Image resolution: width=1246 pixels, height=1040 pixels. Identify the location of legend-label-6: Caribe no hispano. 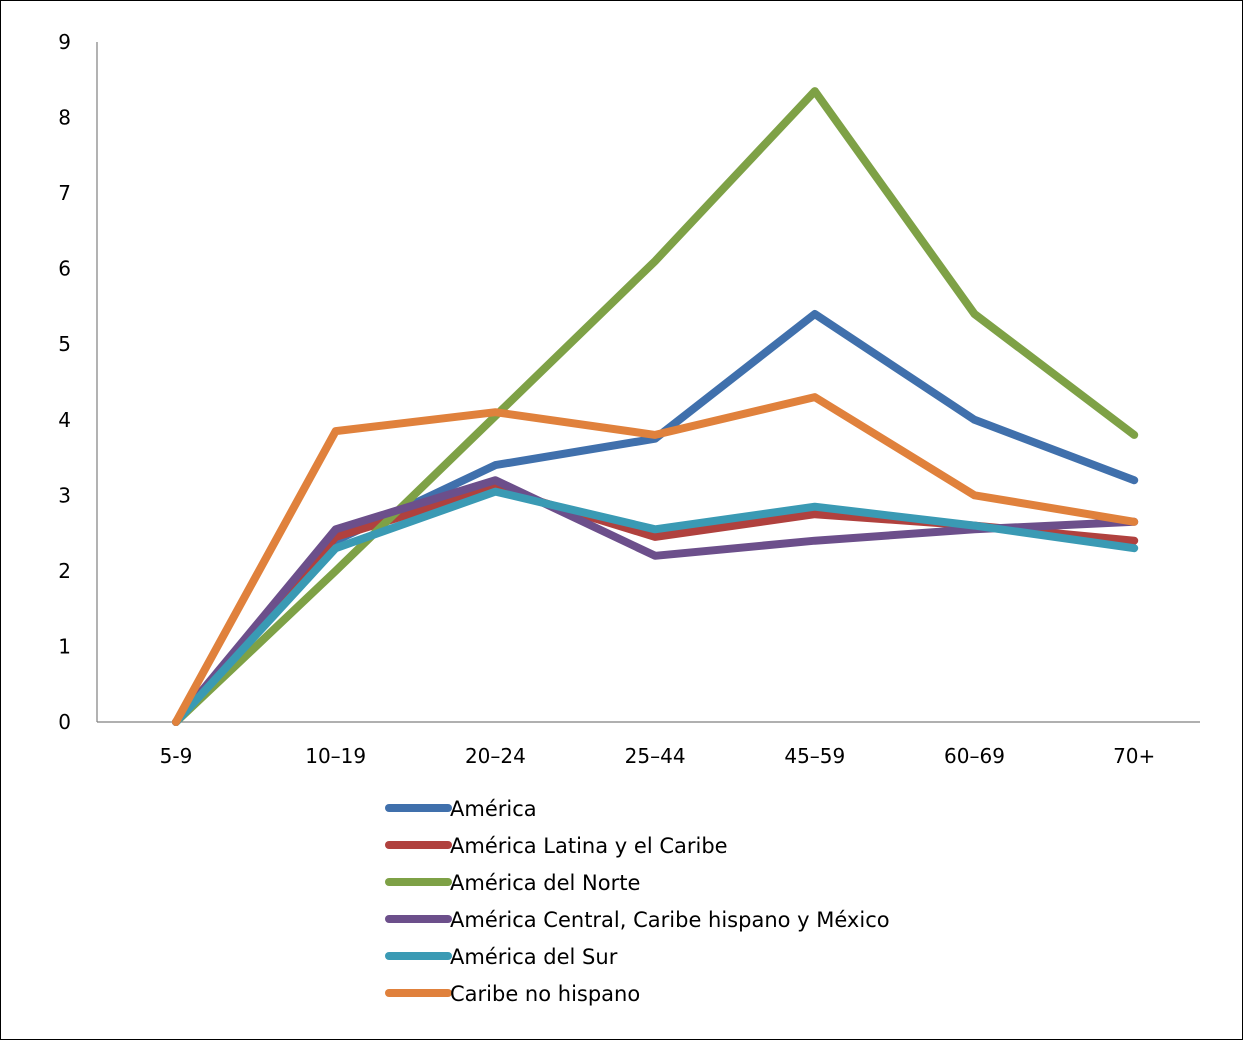
(545, 994).